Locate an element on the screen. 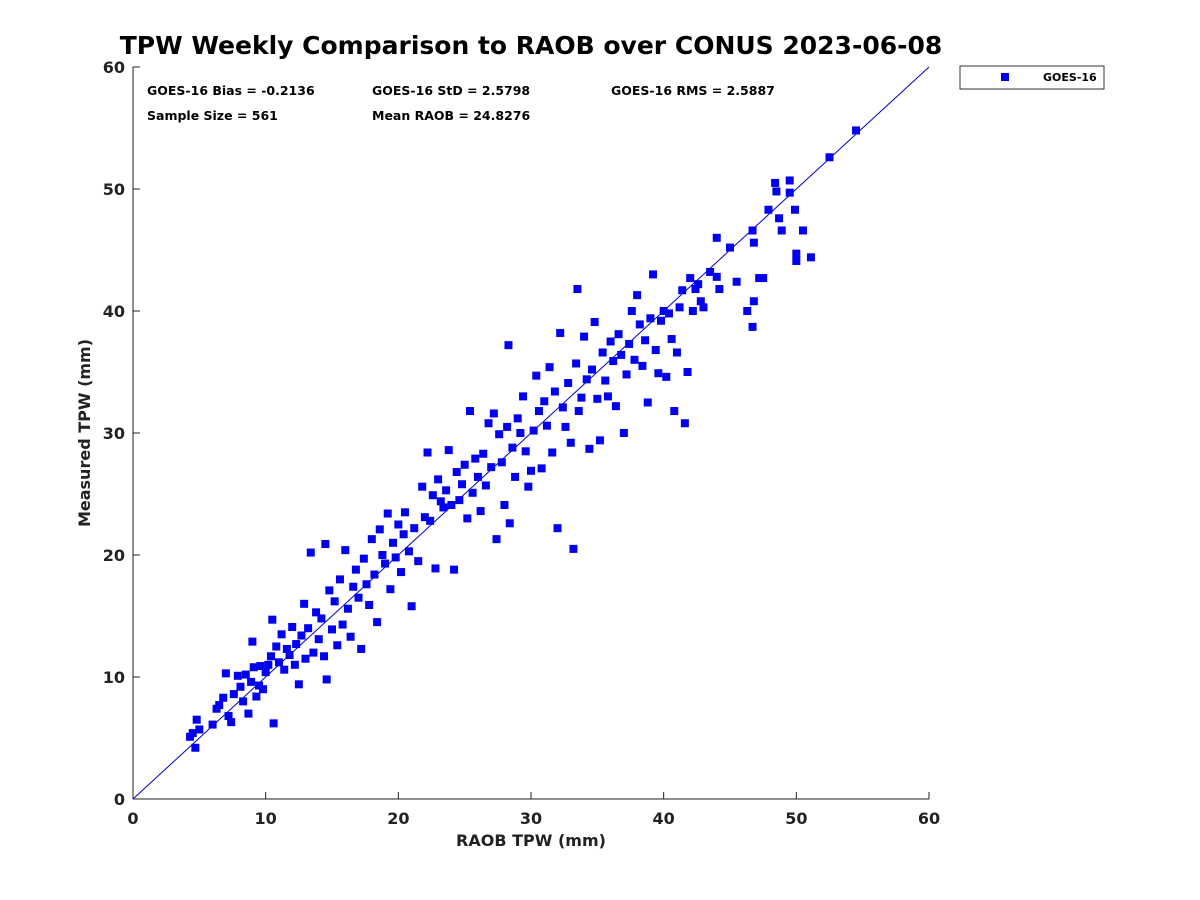 The image size is (1200, 900). stat-bias: GOES-16 Bias = -0.2136 is located at coordinates (231, 90).